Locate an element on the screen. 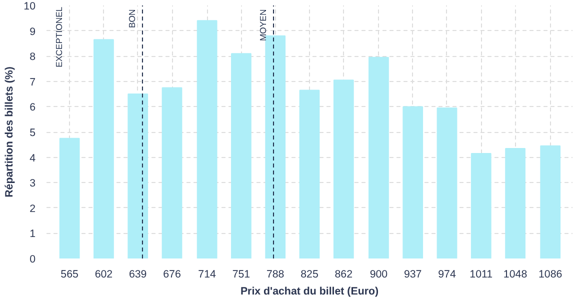 This screenshot has height=300, width=577. x-tick-label: 751 is located at coordinates (241, 274).